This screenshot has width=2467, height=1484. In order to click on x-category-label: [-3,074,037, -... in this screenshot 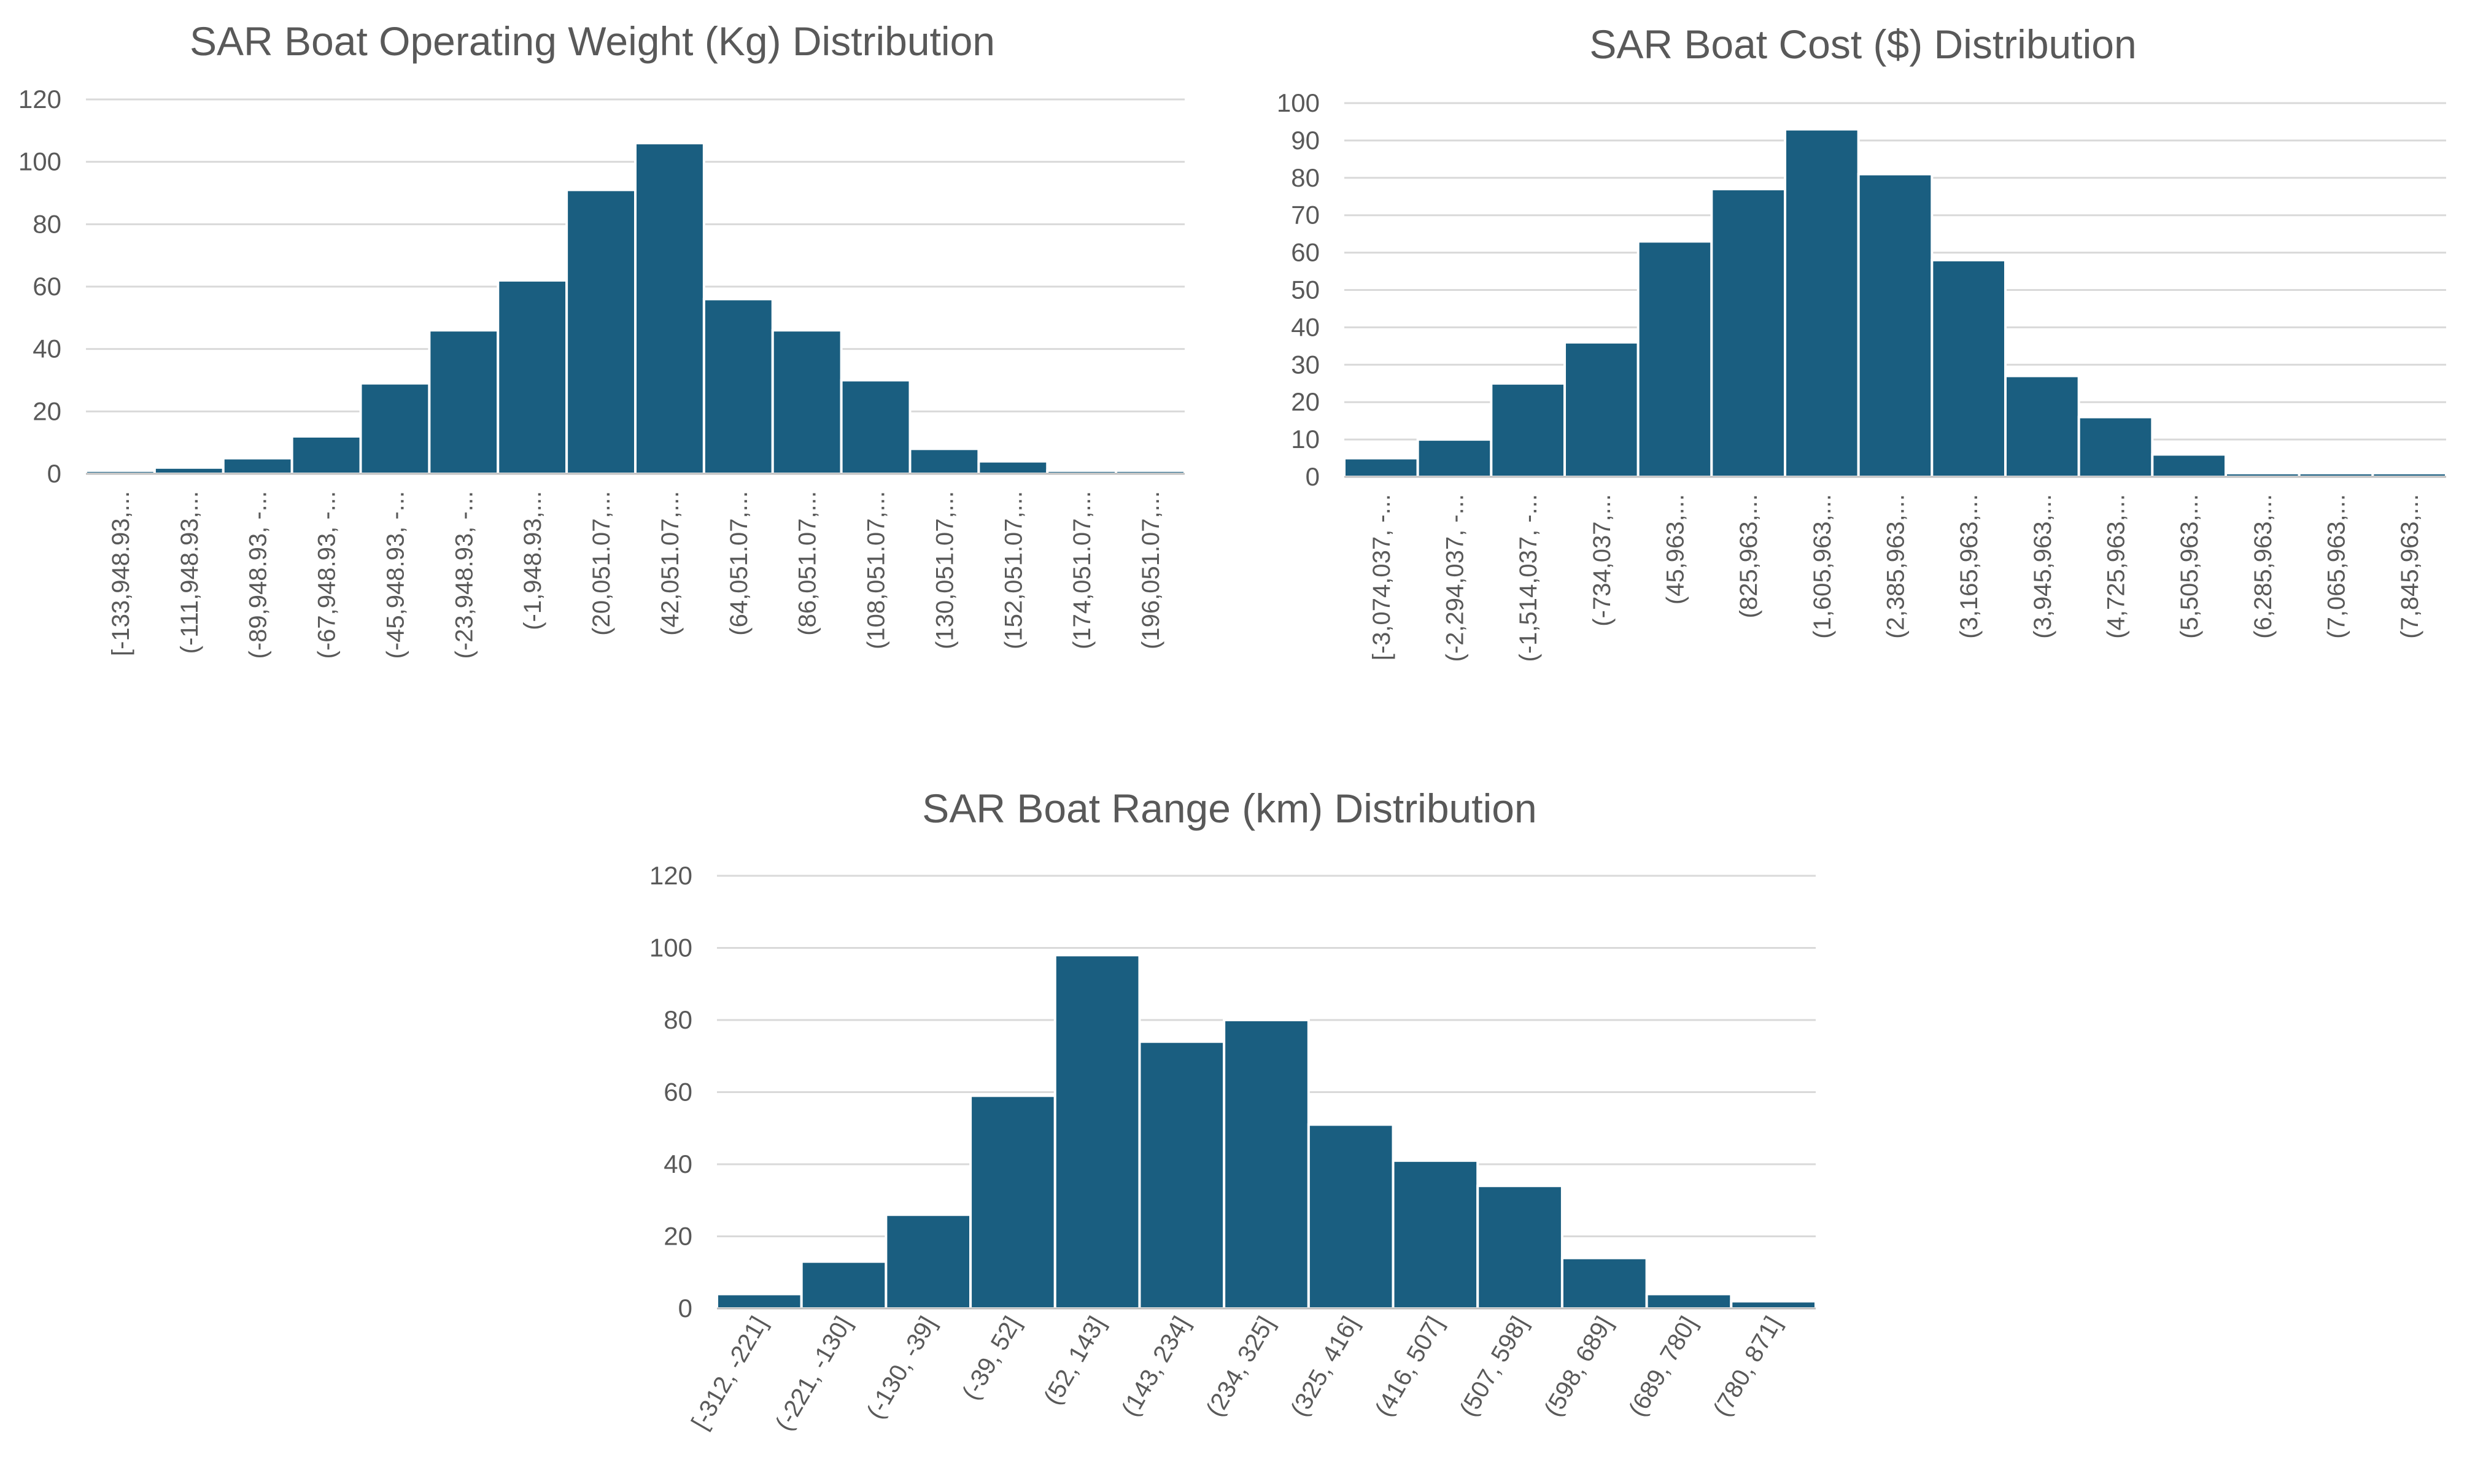, I will do `click(1382, 577)`.